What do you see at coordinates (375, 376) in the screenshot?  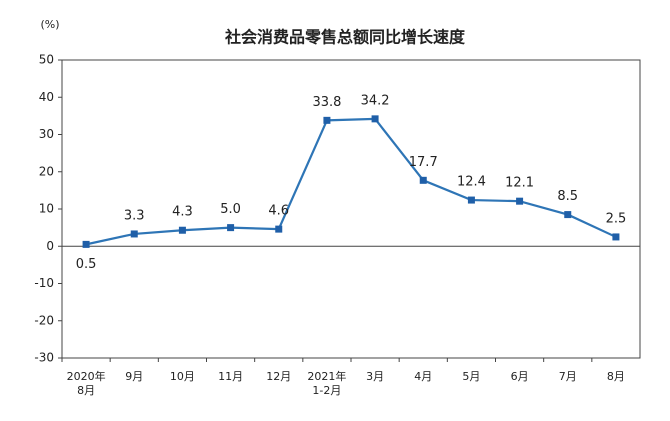 I see `x-tick-label: 3月` at bounding box center [375, 376].